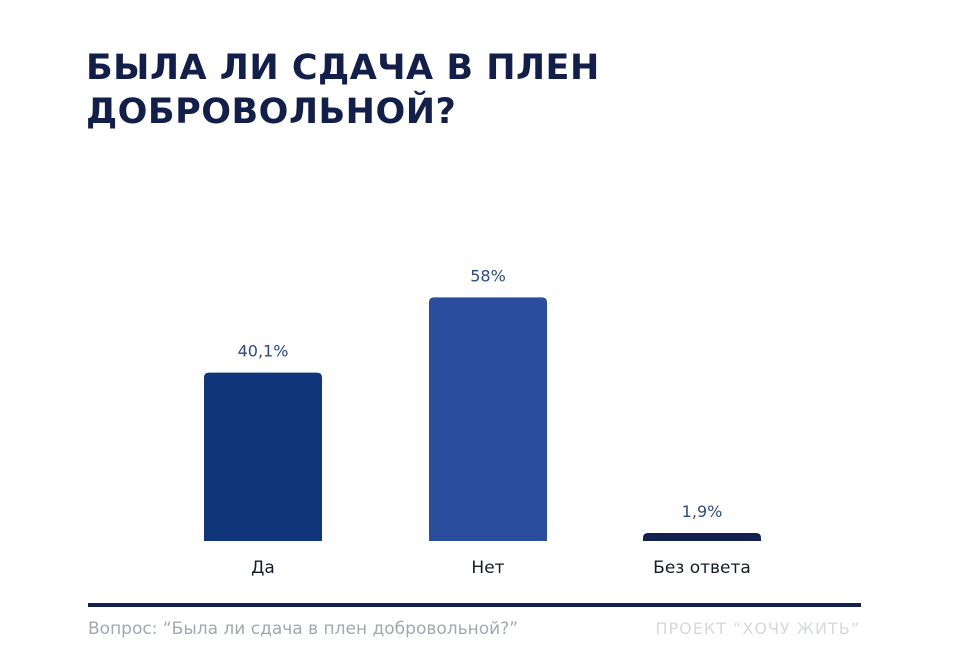 Image resolution: width=960 pixels, height=672 pixels. I want to click on chart-title-line-1: БЫЛА ЛИ СДАЧА В ПЛЕН, so click(343, 68).